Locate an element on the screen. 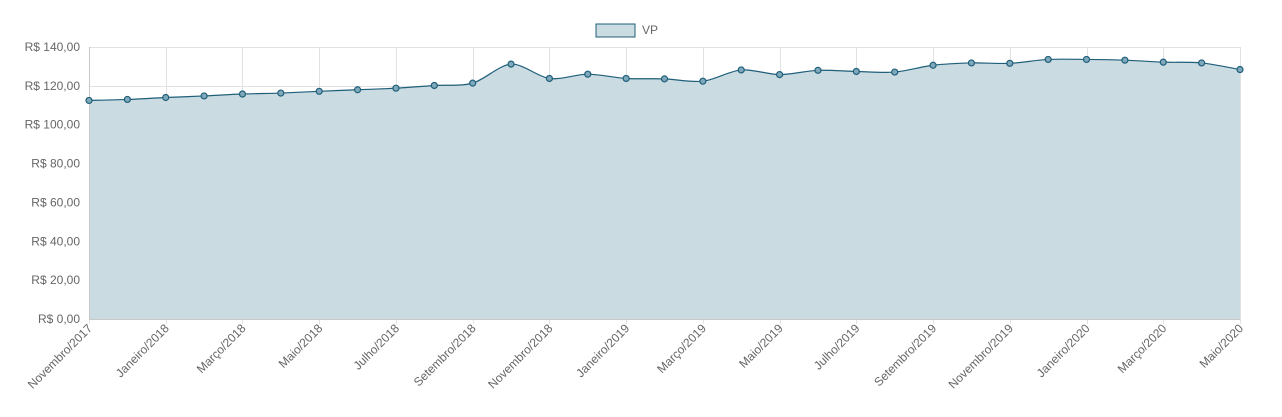 The width and height of the screenshot is (1282, 417). legend: VP is located at coordinates (626, 30).